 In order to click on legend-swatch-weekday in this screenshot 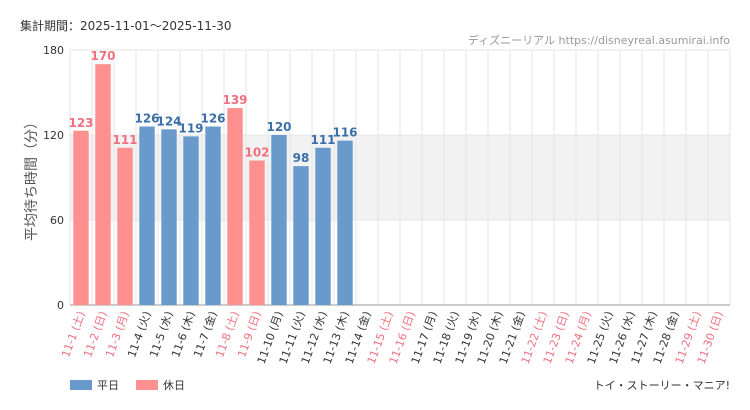, I will do `click(81, 385)`.